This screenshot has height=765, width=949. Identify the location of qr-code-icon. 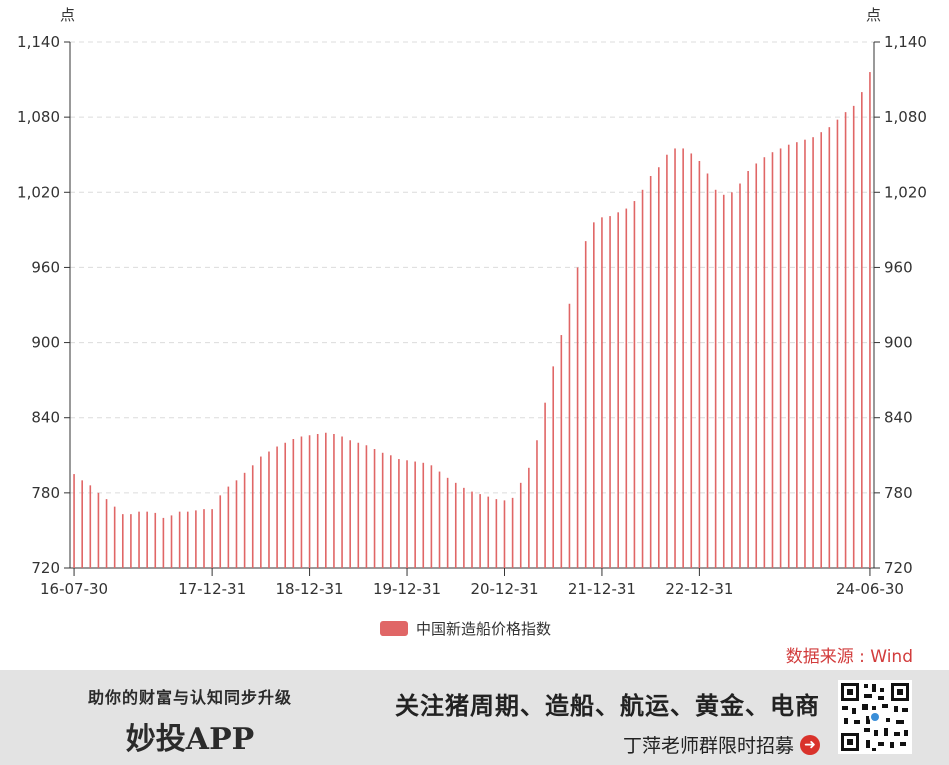
(875, 717).